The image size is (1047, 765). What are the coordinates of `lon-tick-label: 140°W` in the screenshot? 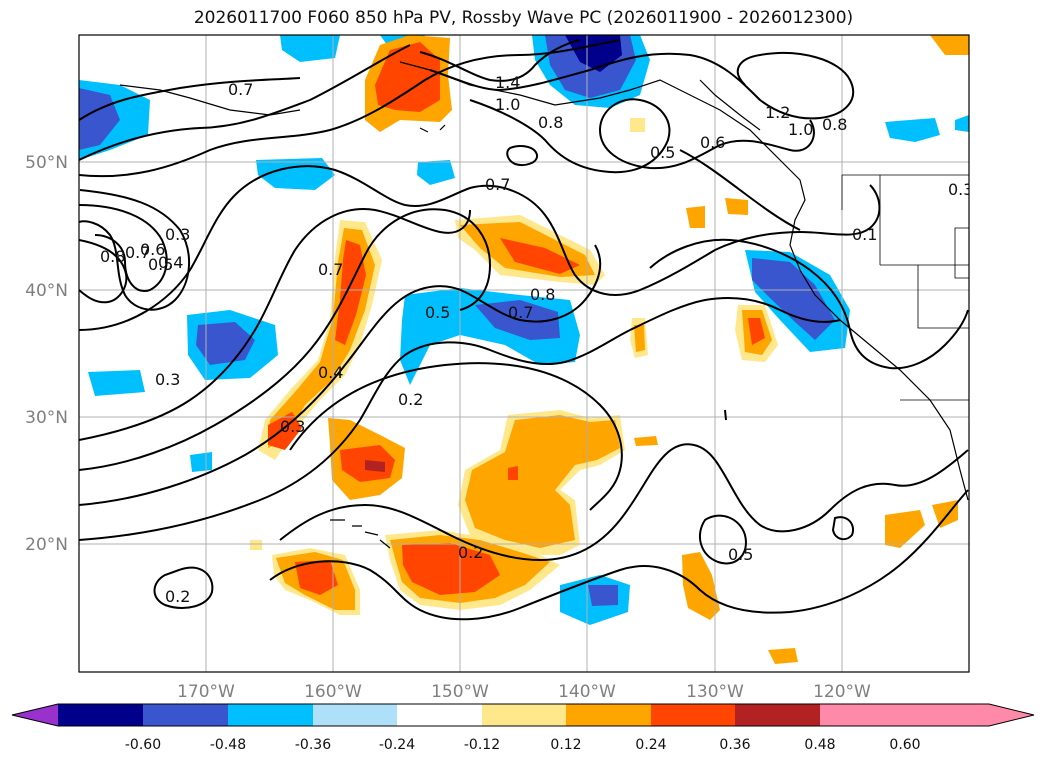 It's located at (587, 692).